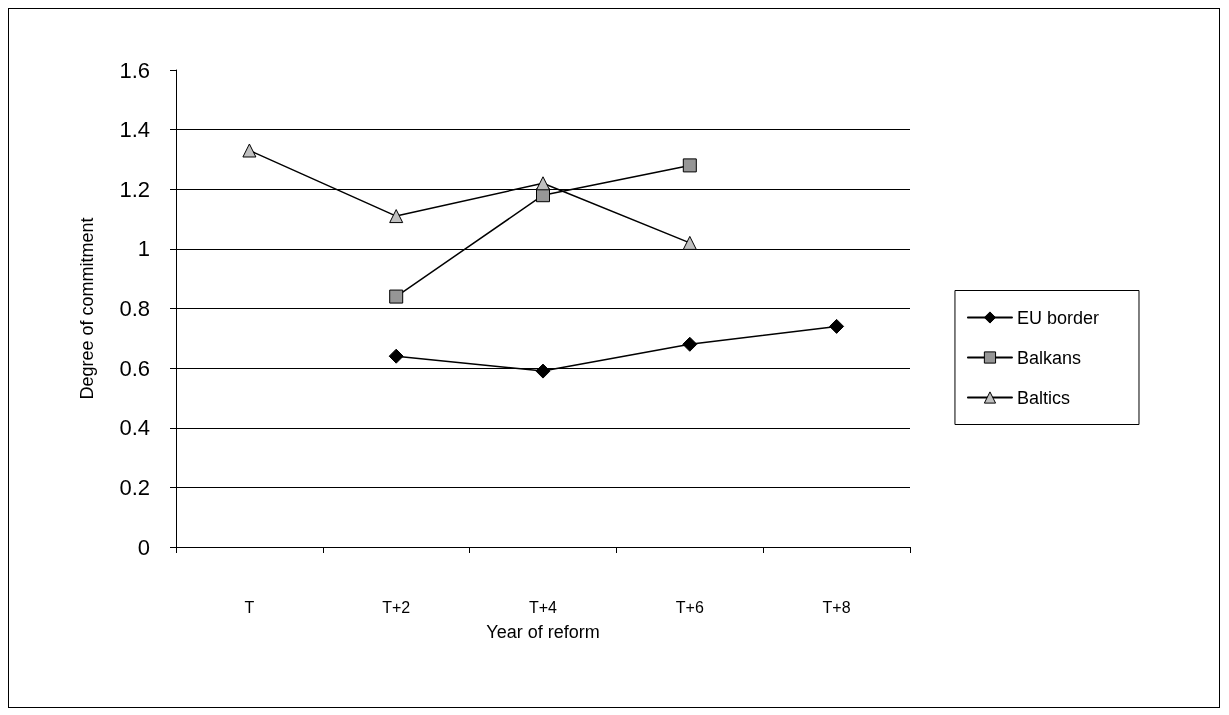 The height and width of the screenshot is (715, 1229). I want to click on x-axis-title: Year of reform, so click(543, 632).